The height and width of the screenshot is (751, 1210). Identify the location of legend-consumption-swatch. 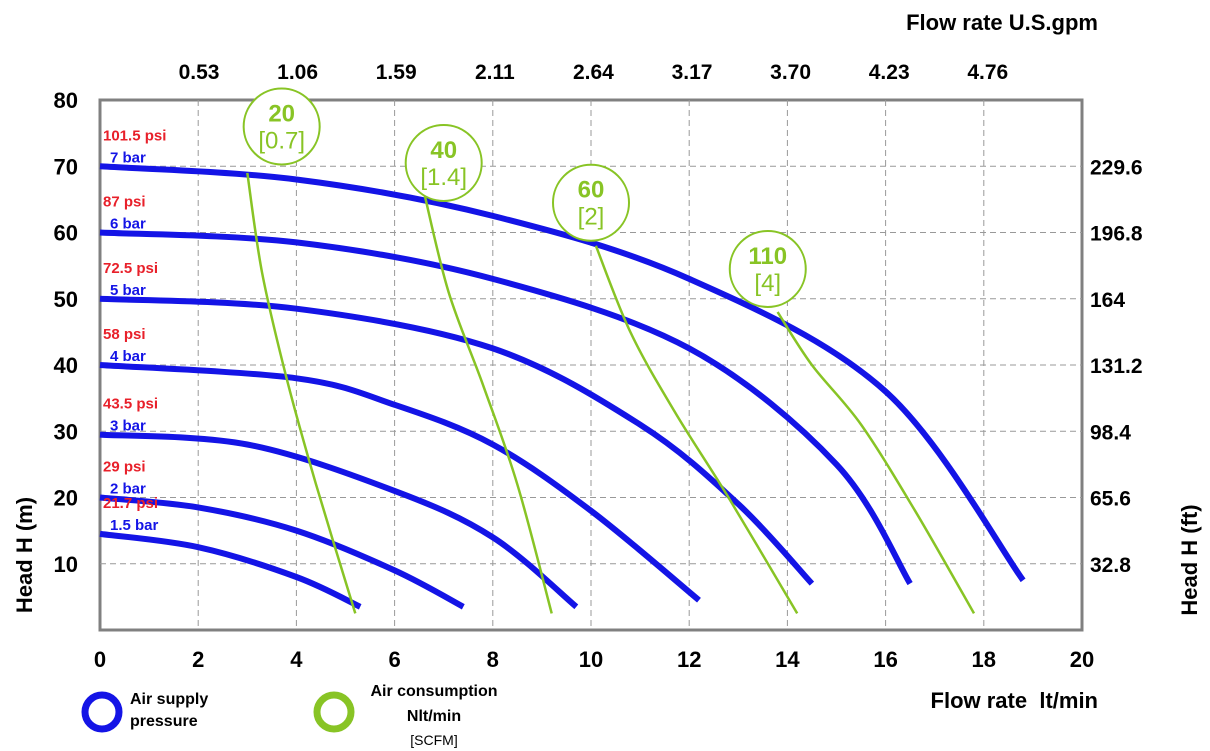
(334, 712).